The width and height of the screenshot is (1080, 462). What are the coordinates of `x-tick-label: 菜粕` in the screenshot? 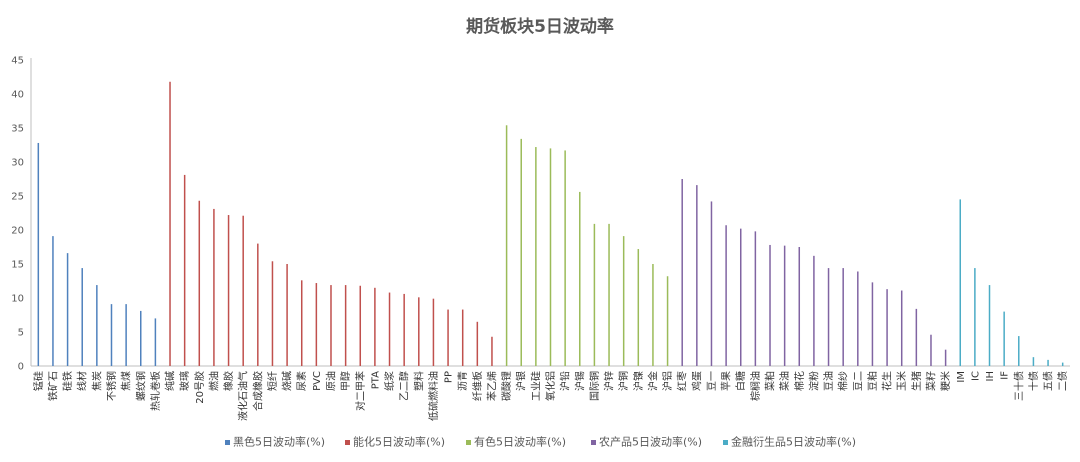 It's located at (770, 381).